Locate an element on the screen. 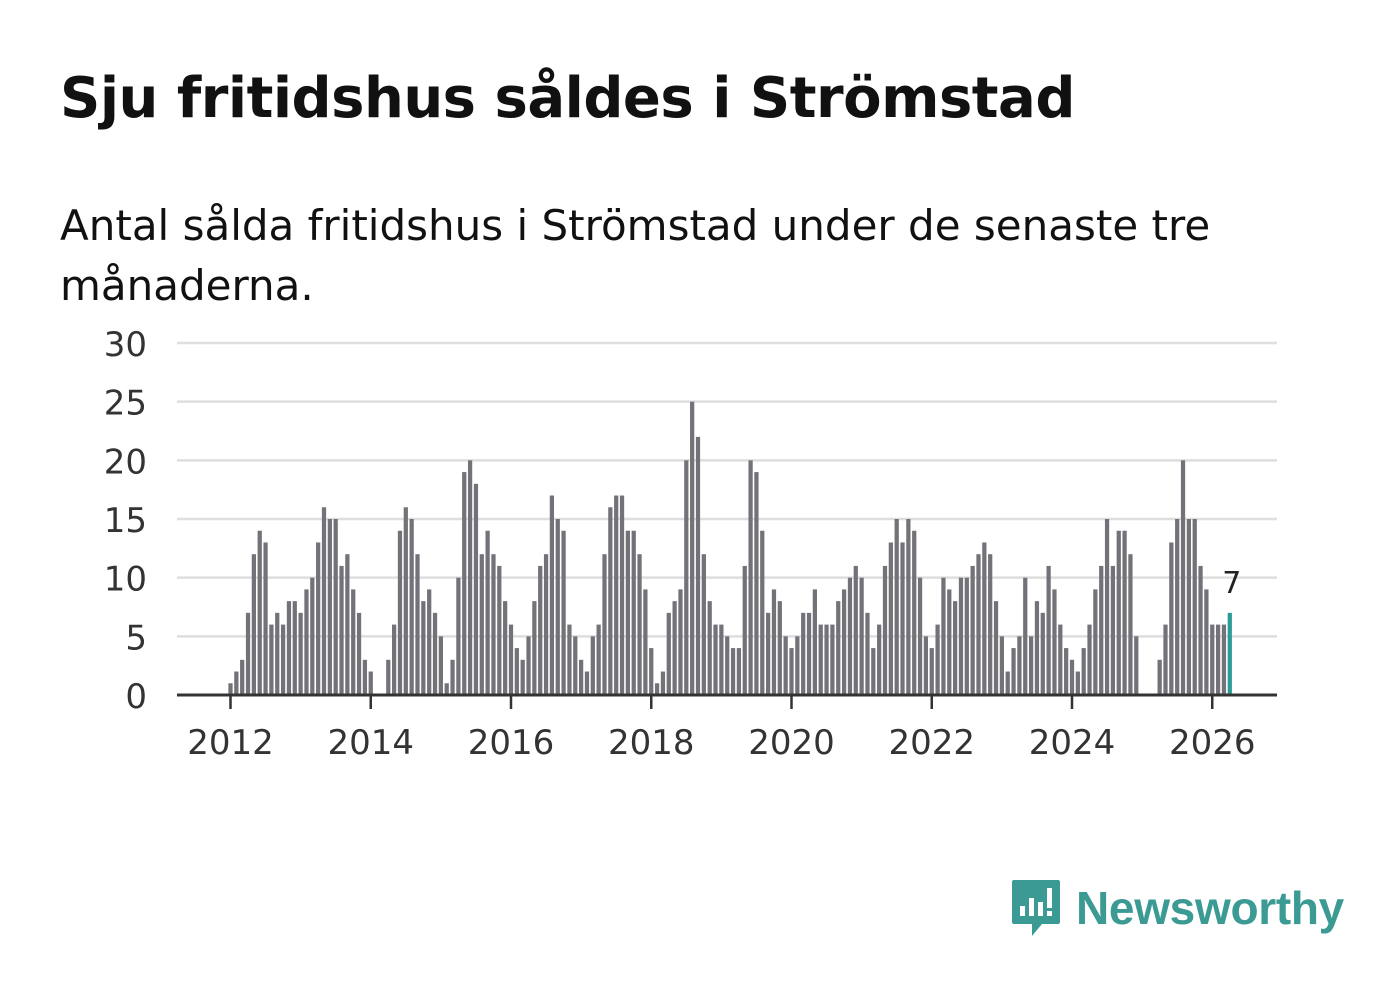 The height and width of the screenshot is (999, 1382). x-tick-label: 2026 is located at coordinates (1212, 743).